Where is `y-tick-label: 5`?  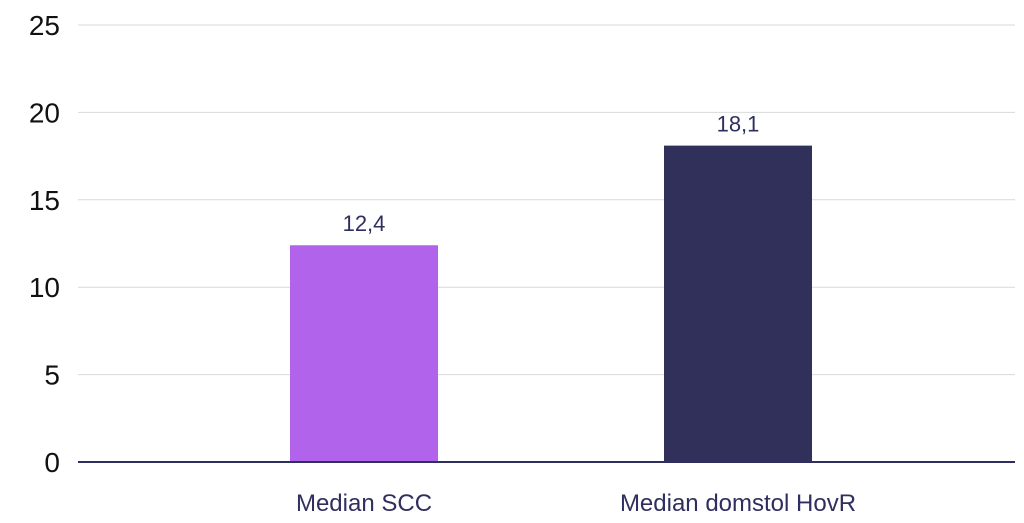 y-tick-label: 5 is located at coordinates (52, 375).